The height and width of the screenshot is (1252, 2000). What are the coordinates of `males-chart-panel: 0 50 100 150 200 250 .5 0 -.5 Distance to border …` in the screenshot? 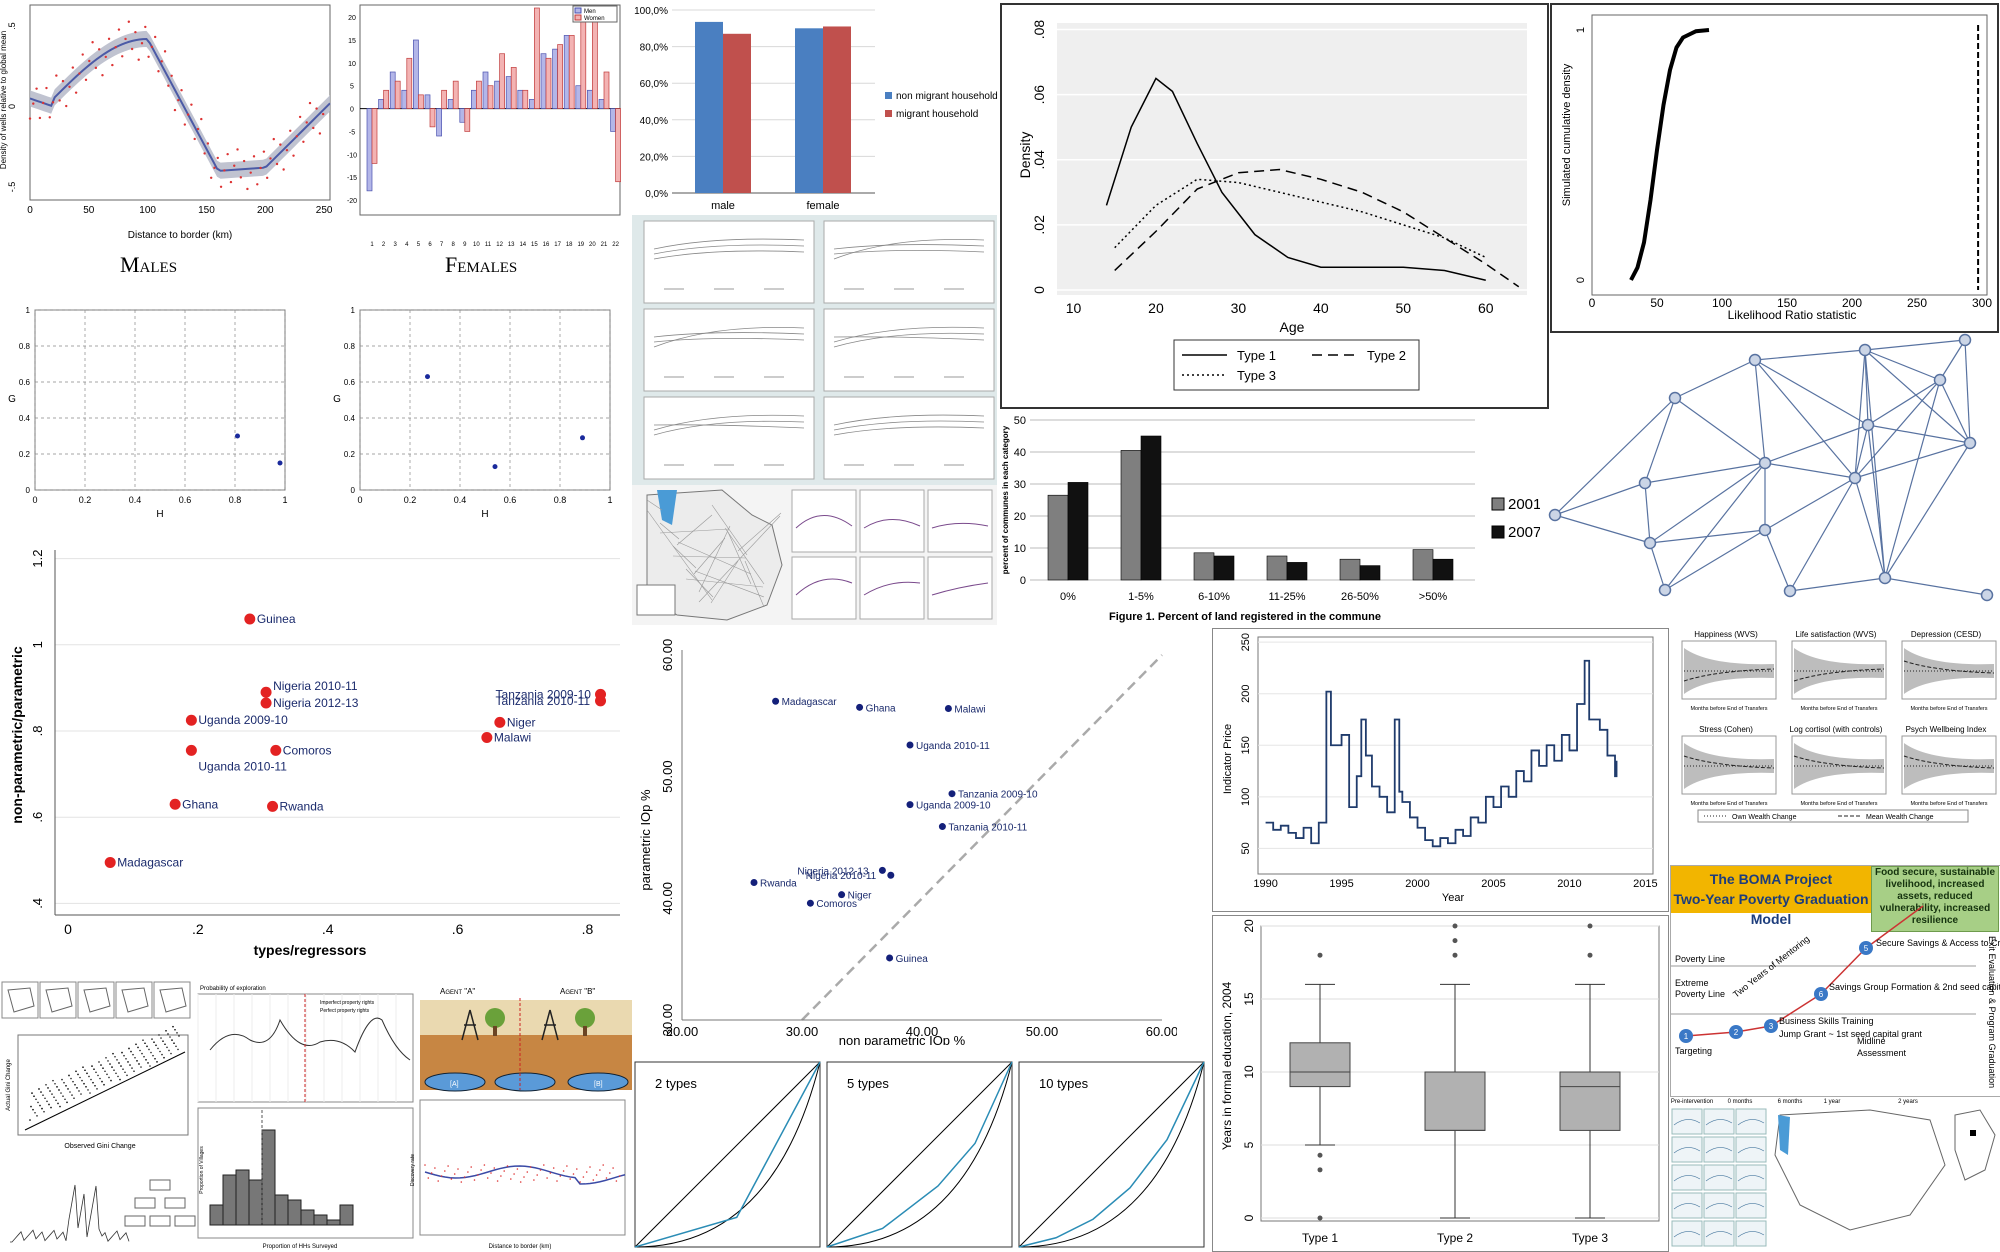 It's located at (170, 142).